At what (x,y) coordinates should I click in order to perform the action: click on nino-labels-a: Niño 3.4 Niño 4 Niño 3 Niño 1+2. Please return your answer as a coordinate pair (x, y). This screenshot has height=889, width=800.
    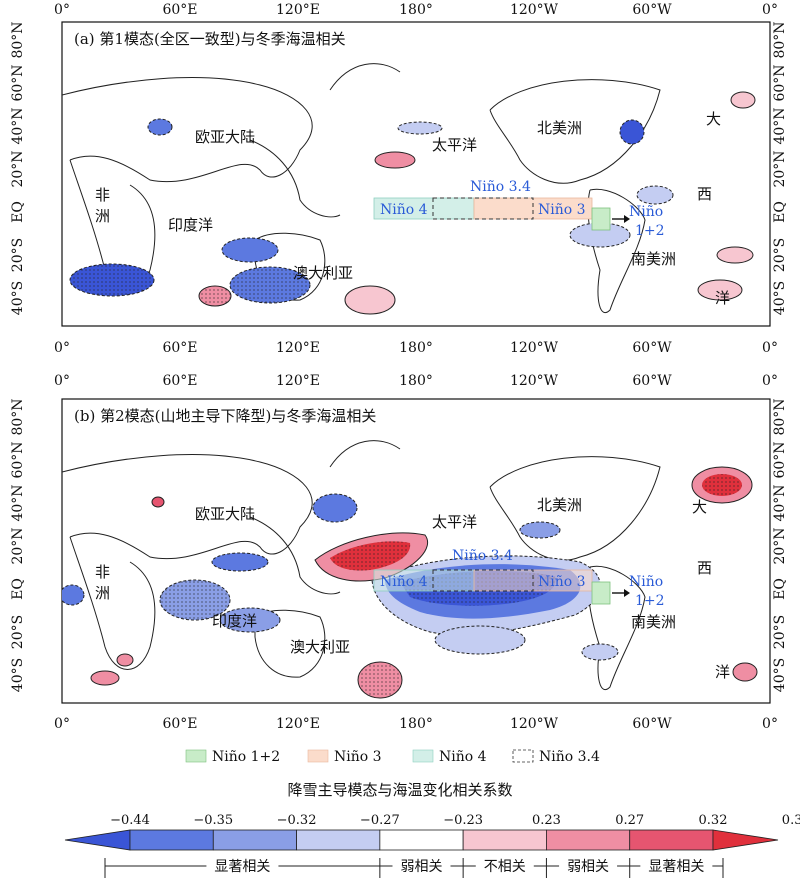
    Looking at the image, I should click on (522, 209).